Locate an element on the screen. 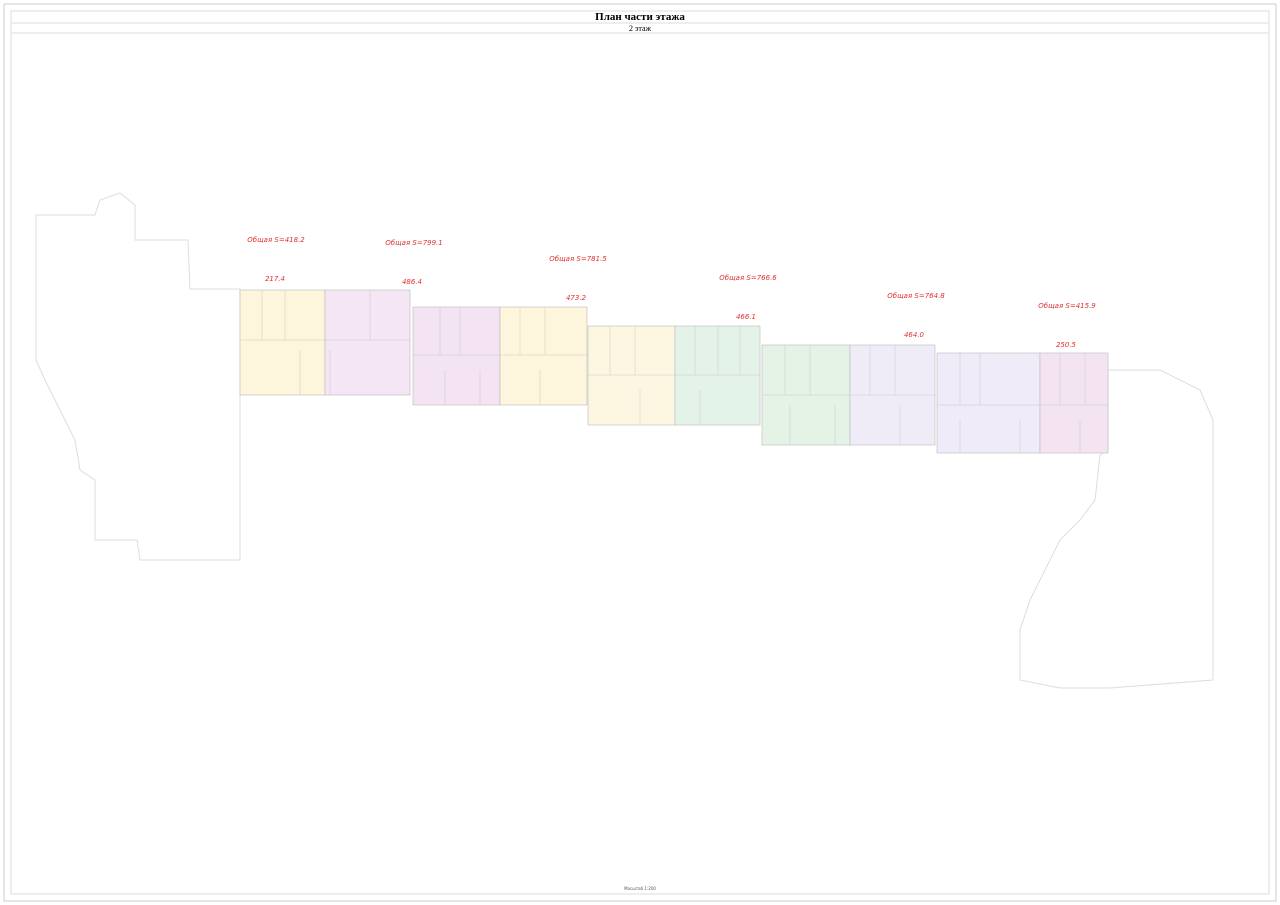  area: 250.5 is located at coordinates (1066, 345).